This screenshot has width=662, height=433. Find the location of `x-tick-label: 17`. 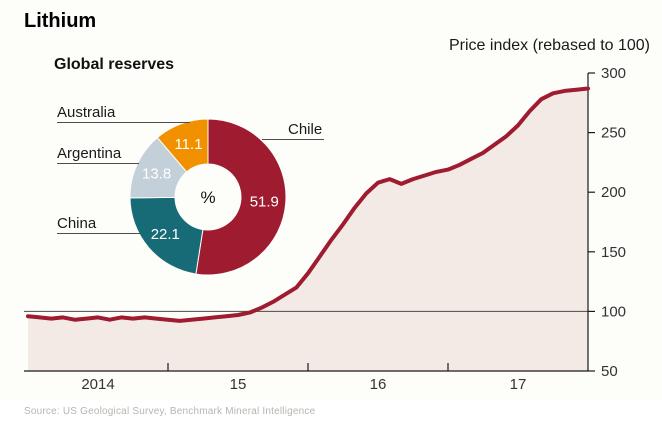

x-tick-label: 17 is located at coordinates (518, 384).